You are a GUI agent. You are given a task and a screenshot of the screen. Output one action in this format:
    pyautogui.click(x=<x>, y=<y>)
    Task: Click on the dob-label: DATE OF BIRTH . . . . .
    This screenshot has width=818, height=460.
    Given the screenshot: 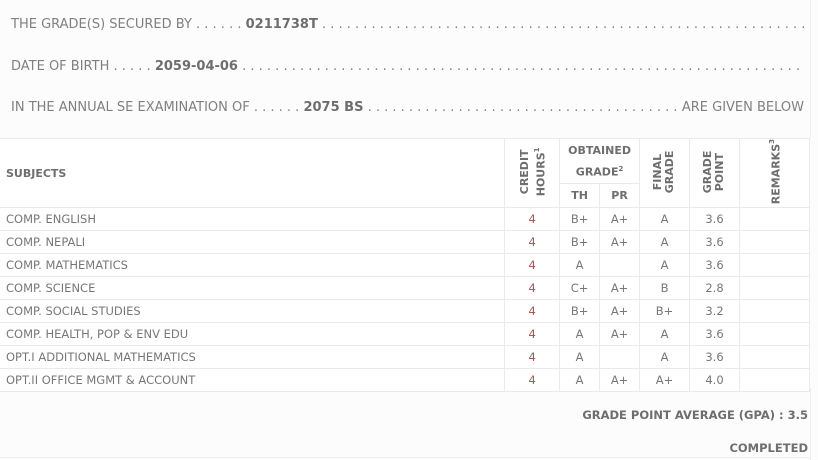 What is the action you would take?
    pyautogui.click(x=81, y=66)
    